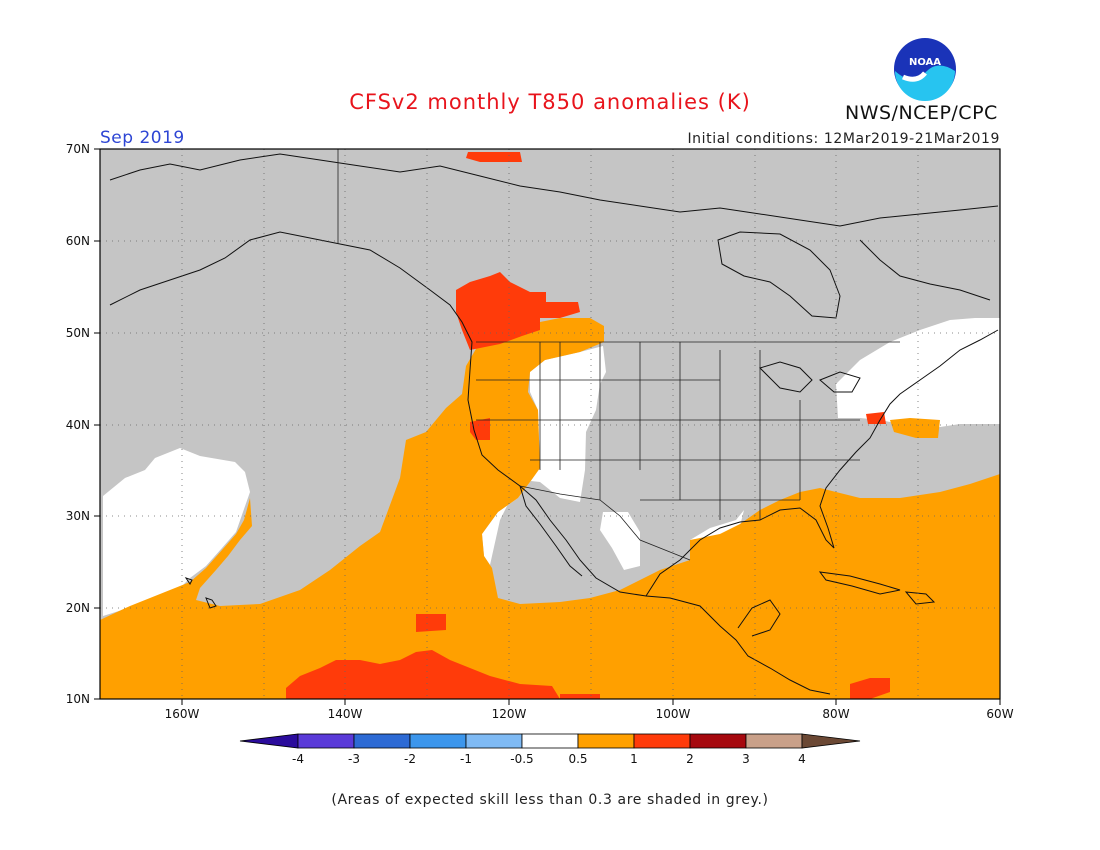  Describe the element at coordinates (77, 425) in the screenshot. I see `lat-label: 40N` at that location.